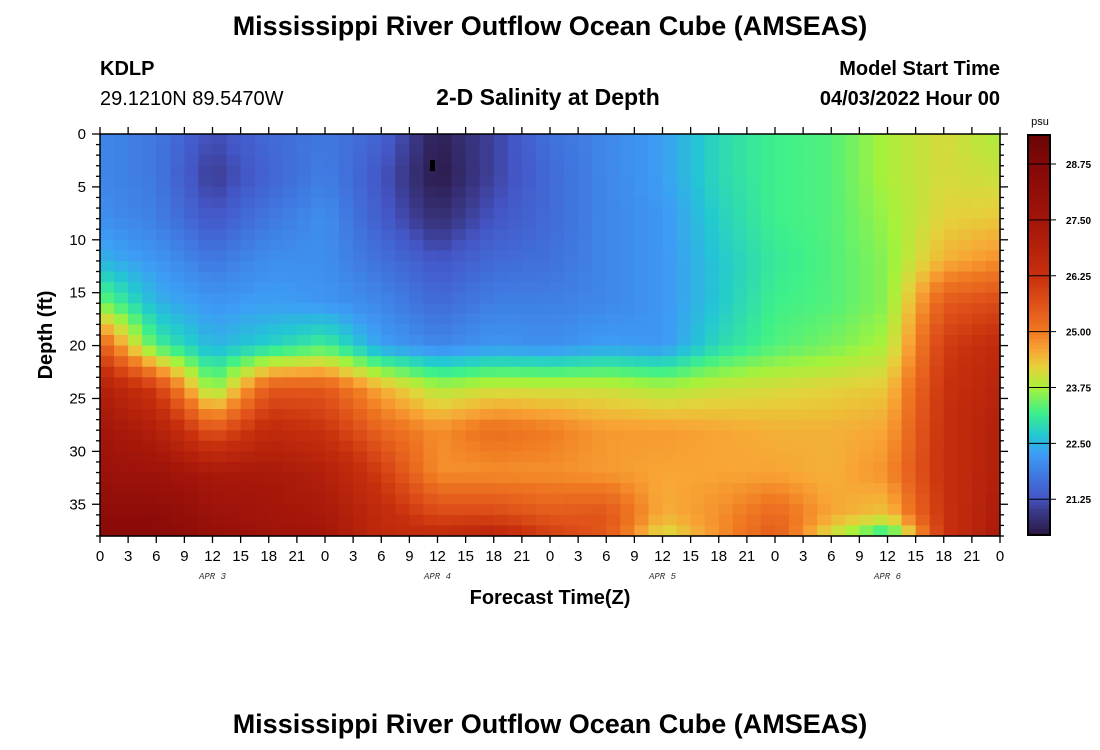 This screenshot has height=750, width=1100. I want to click on colorbar-units: psu, so click(1040, 122).